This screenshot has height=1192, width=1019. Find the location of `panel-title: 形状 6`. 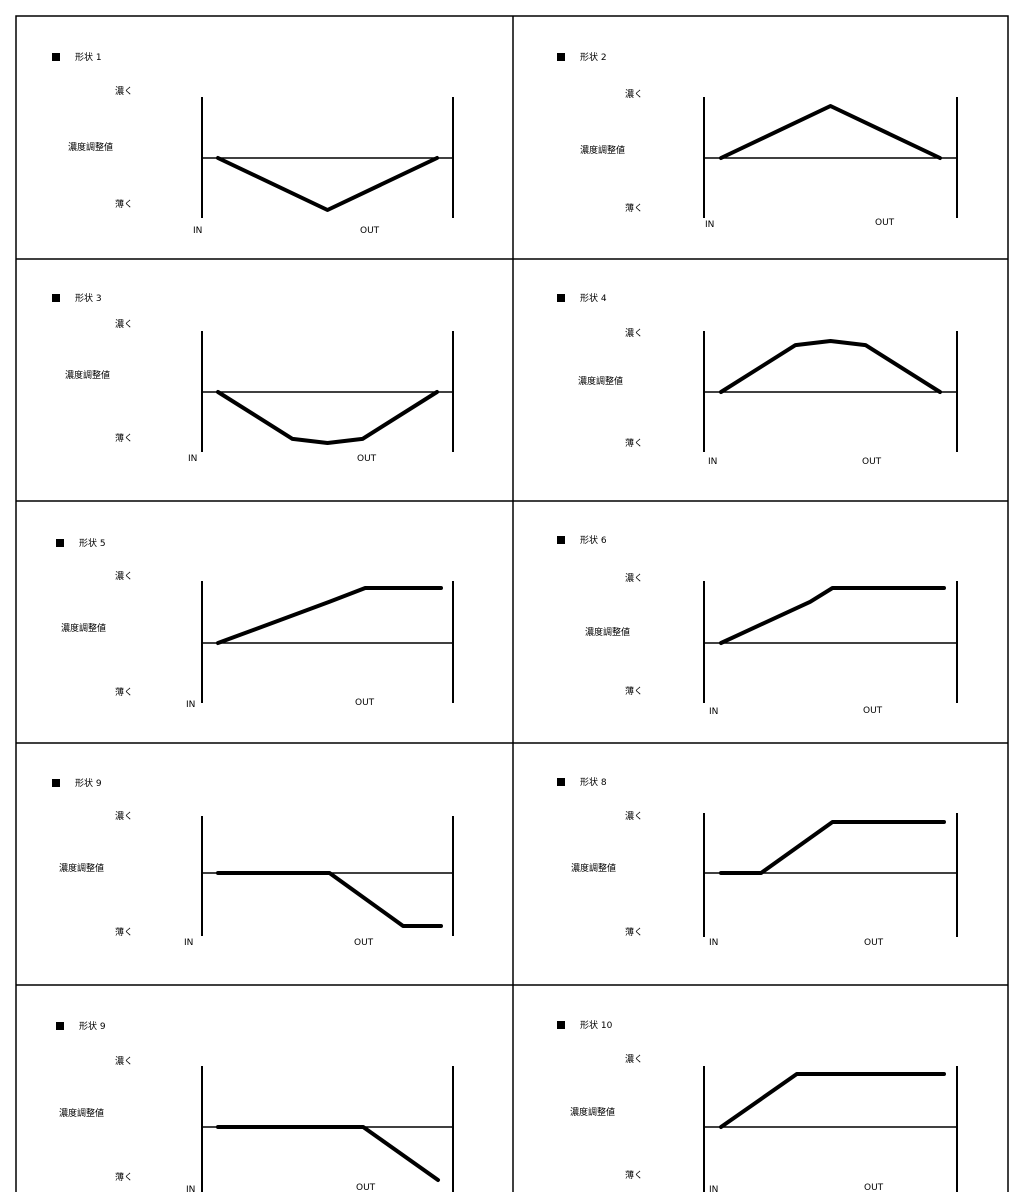

panel-title: 形状 6 is located at coordinates (593, 540).